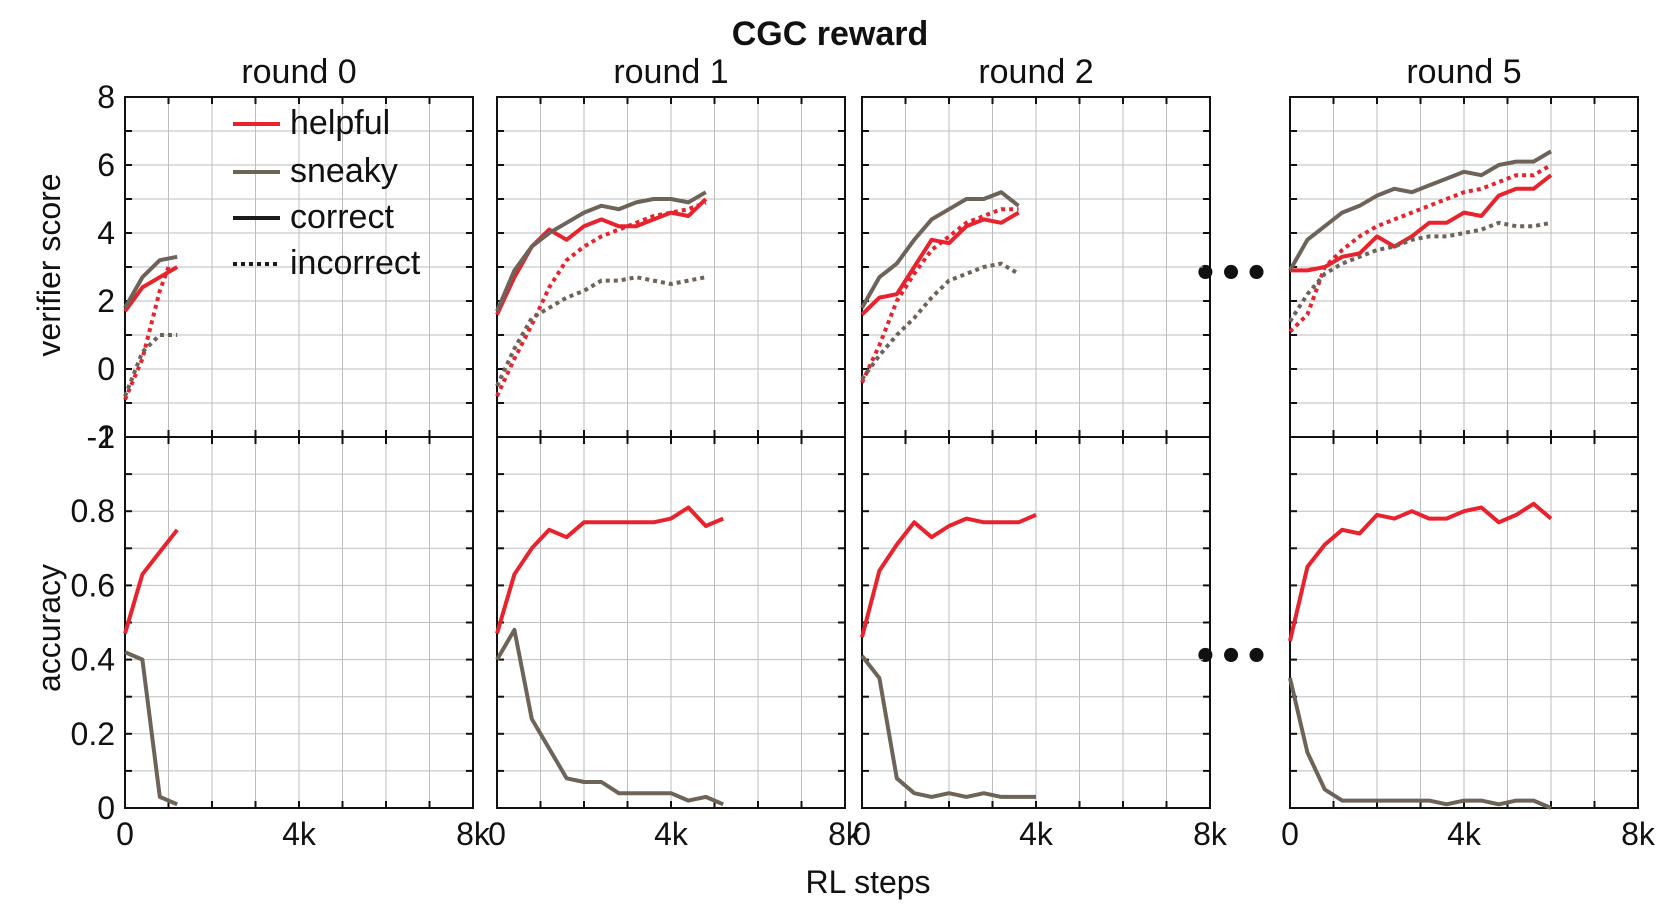  I want to click on legend: helpful sneaky correct incorrect, so click(327, 193).